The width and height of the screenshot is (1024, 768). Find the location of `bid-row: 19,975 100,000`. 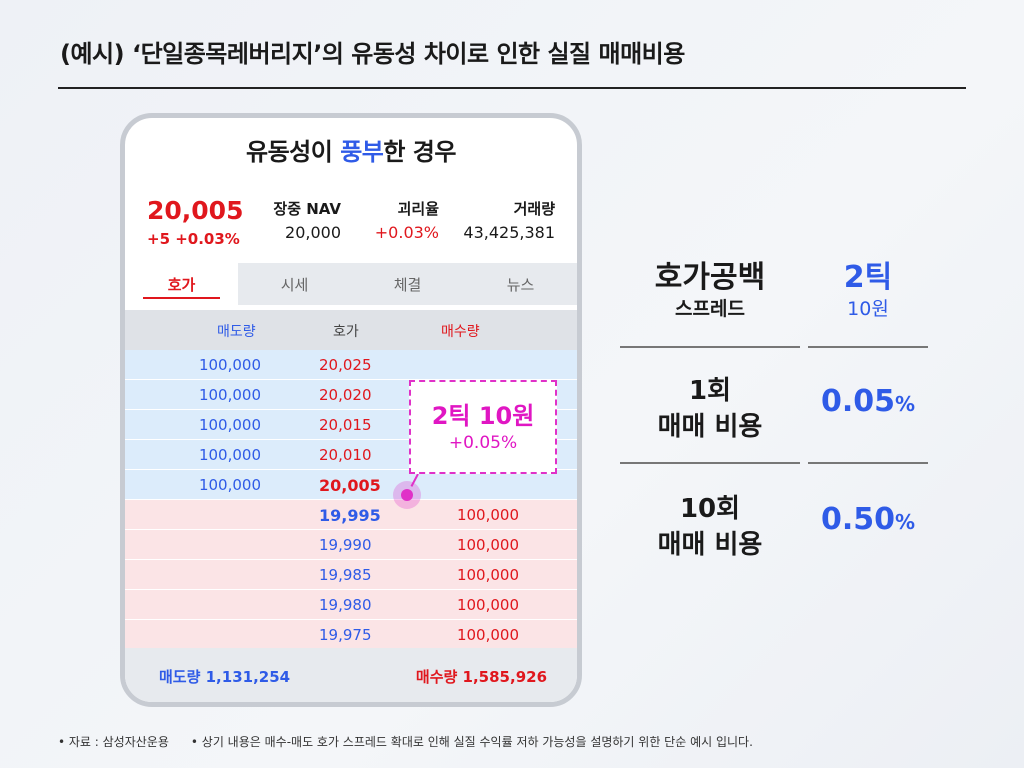

bid-row: 19,975 100,000 is located at coordinates (351, 635).